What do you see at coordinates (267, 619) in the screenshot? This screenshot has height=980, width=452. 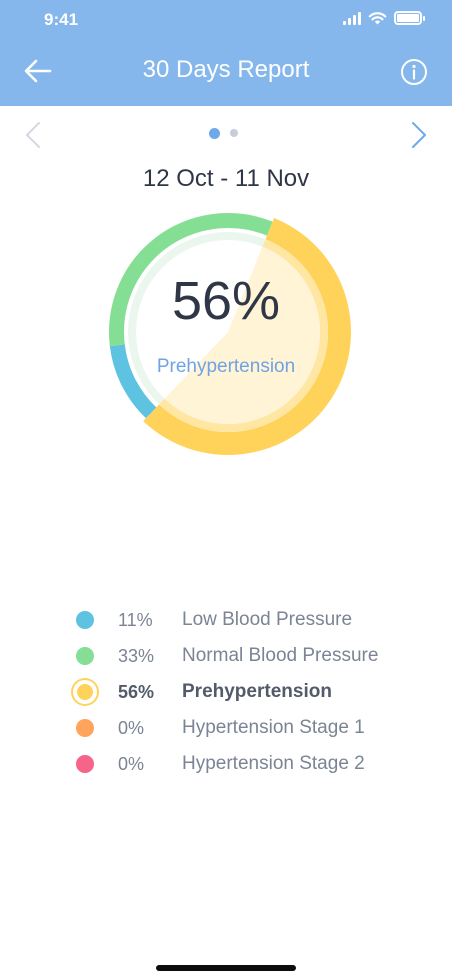 I see `legend-label: Low Blood Pressure` at bounding box center [267, 619].